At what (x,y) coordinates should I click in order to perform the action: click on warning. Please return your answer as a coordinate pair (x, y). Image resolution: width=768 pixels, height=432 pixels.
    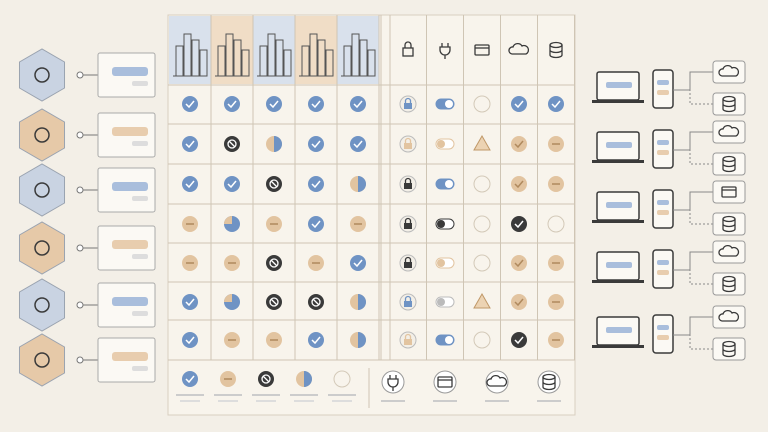
    Looking at the image, I should click on (482, 142).